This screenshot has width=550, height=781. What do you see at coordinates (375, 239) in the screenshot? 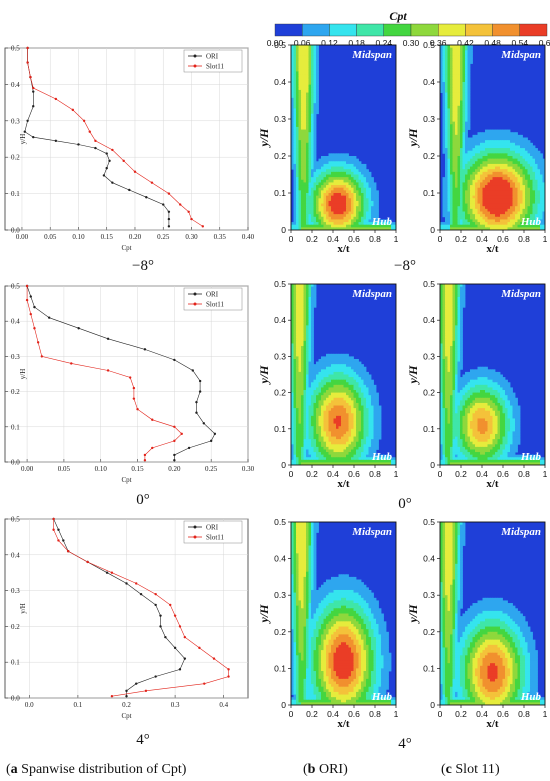
I see `x-tick-label: 0.8` at bounding box center [375, 239].